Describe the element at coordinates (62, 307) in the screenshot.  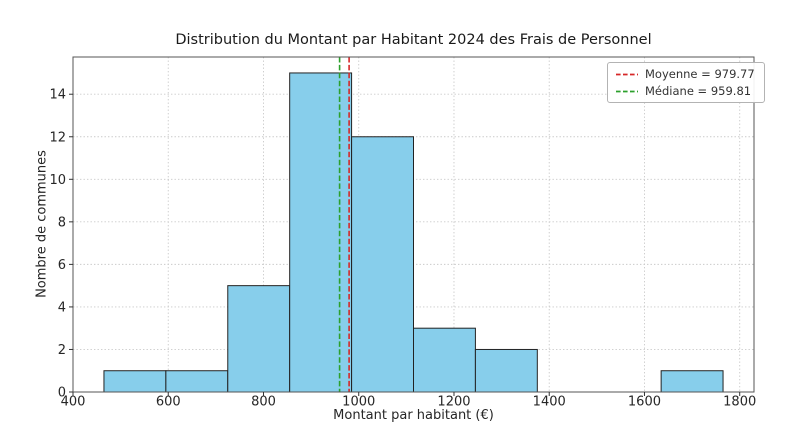
I see `y-tick-label: 4` at that location.